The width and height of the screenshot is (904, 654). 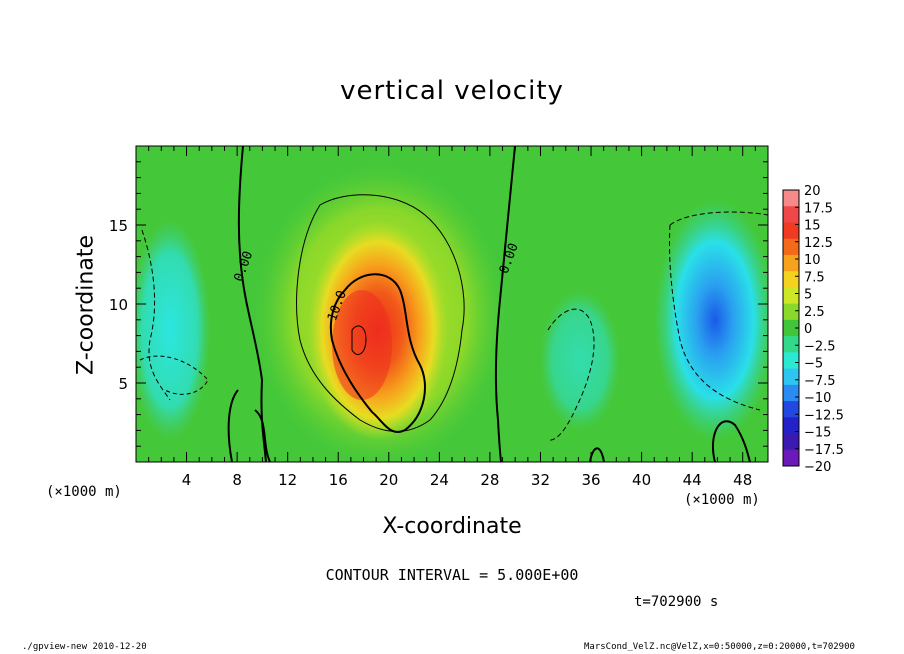 I want to click on colorbar-label: 5, so click(x=808, y=295).